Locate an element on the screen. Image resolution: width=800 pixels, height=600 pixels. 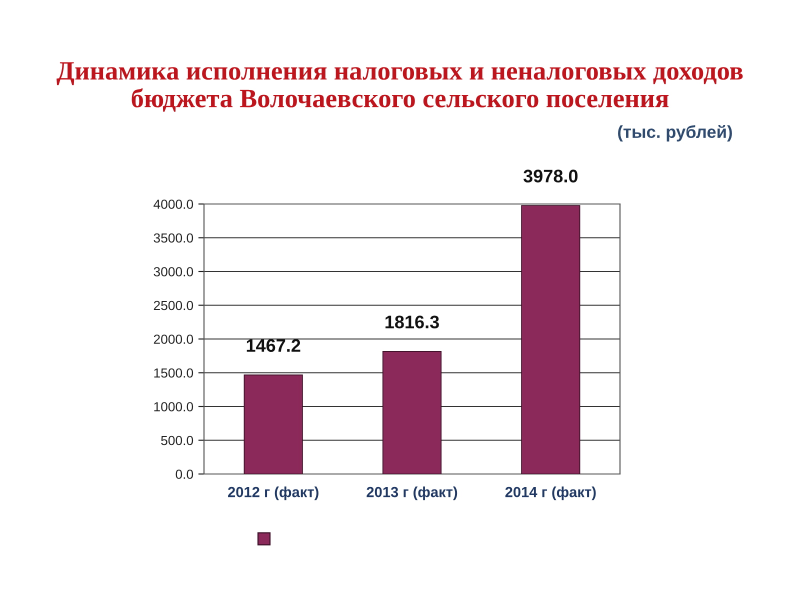
y-tick-label: 3000.0 is located at coordinates (174, 271).